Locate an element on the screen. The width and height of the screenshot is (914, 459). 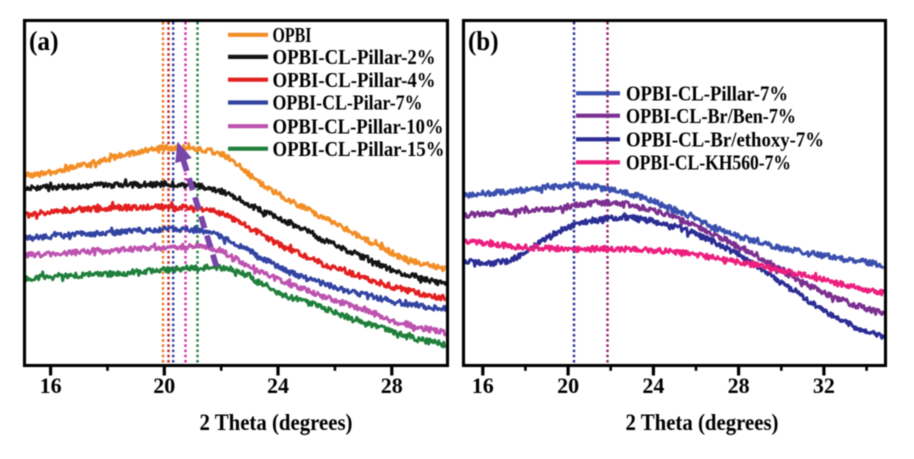
svg-text: 32 is located at coordinates (824, 385).